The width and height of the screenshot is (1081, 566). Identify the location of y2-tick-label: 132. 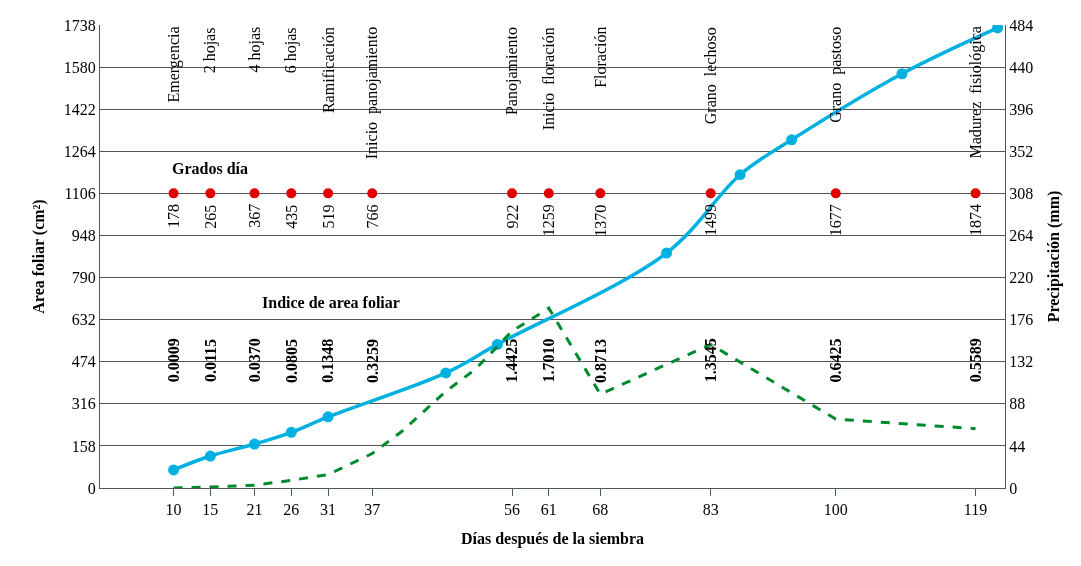
(1021, 362).